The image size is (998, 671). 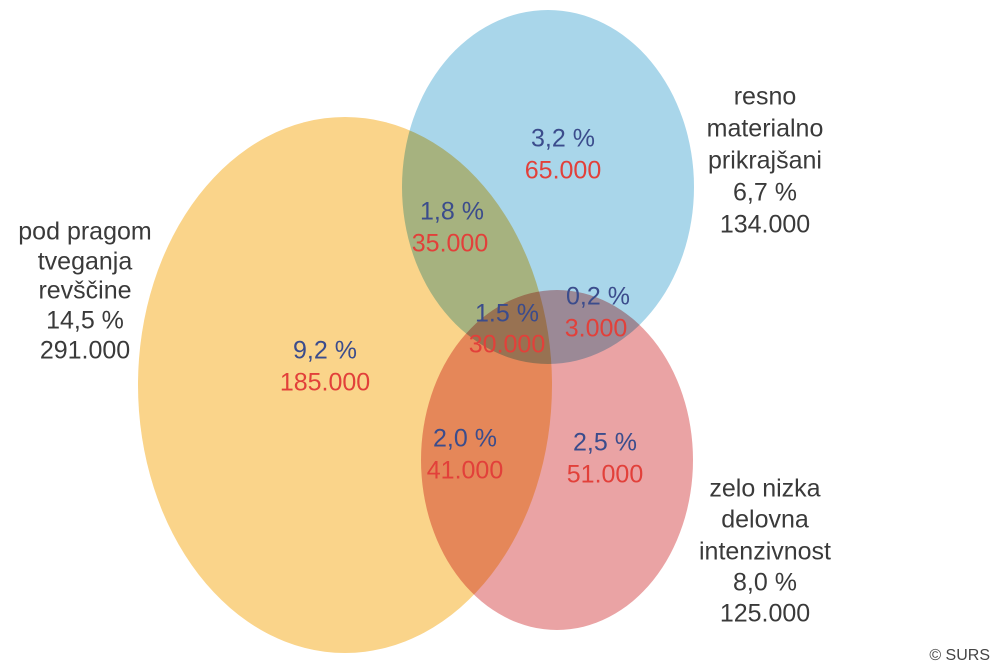 I want to click on set-label: intenzivnost, so click(x=765, y=552).